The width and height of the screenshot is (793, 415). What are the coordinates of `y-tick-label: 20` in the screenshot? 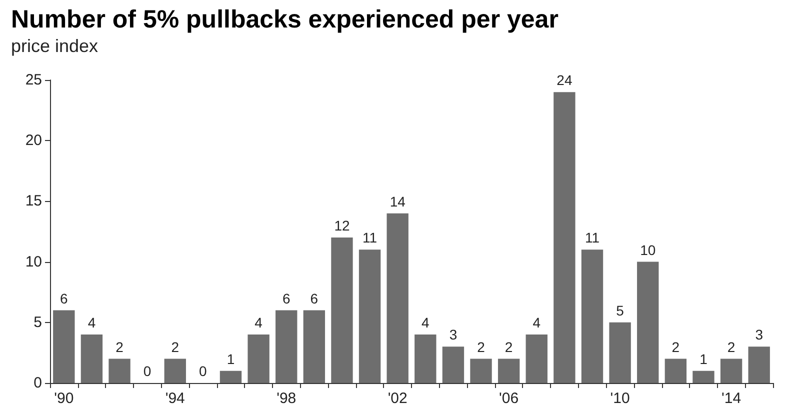 It's located at (33, 141).